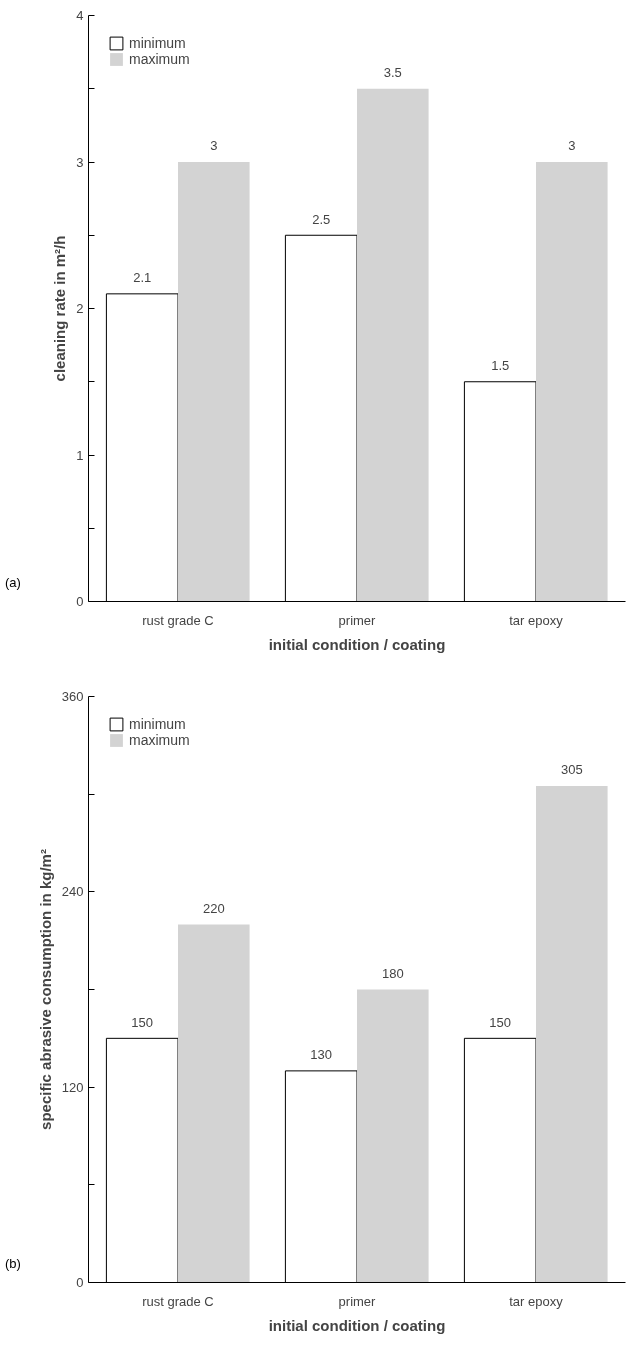 The width and height of the screenshot is (640, 1362). Describe the element at coordinates (13, 583) in the screenshot. I see `text: (a)` at that location.